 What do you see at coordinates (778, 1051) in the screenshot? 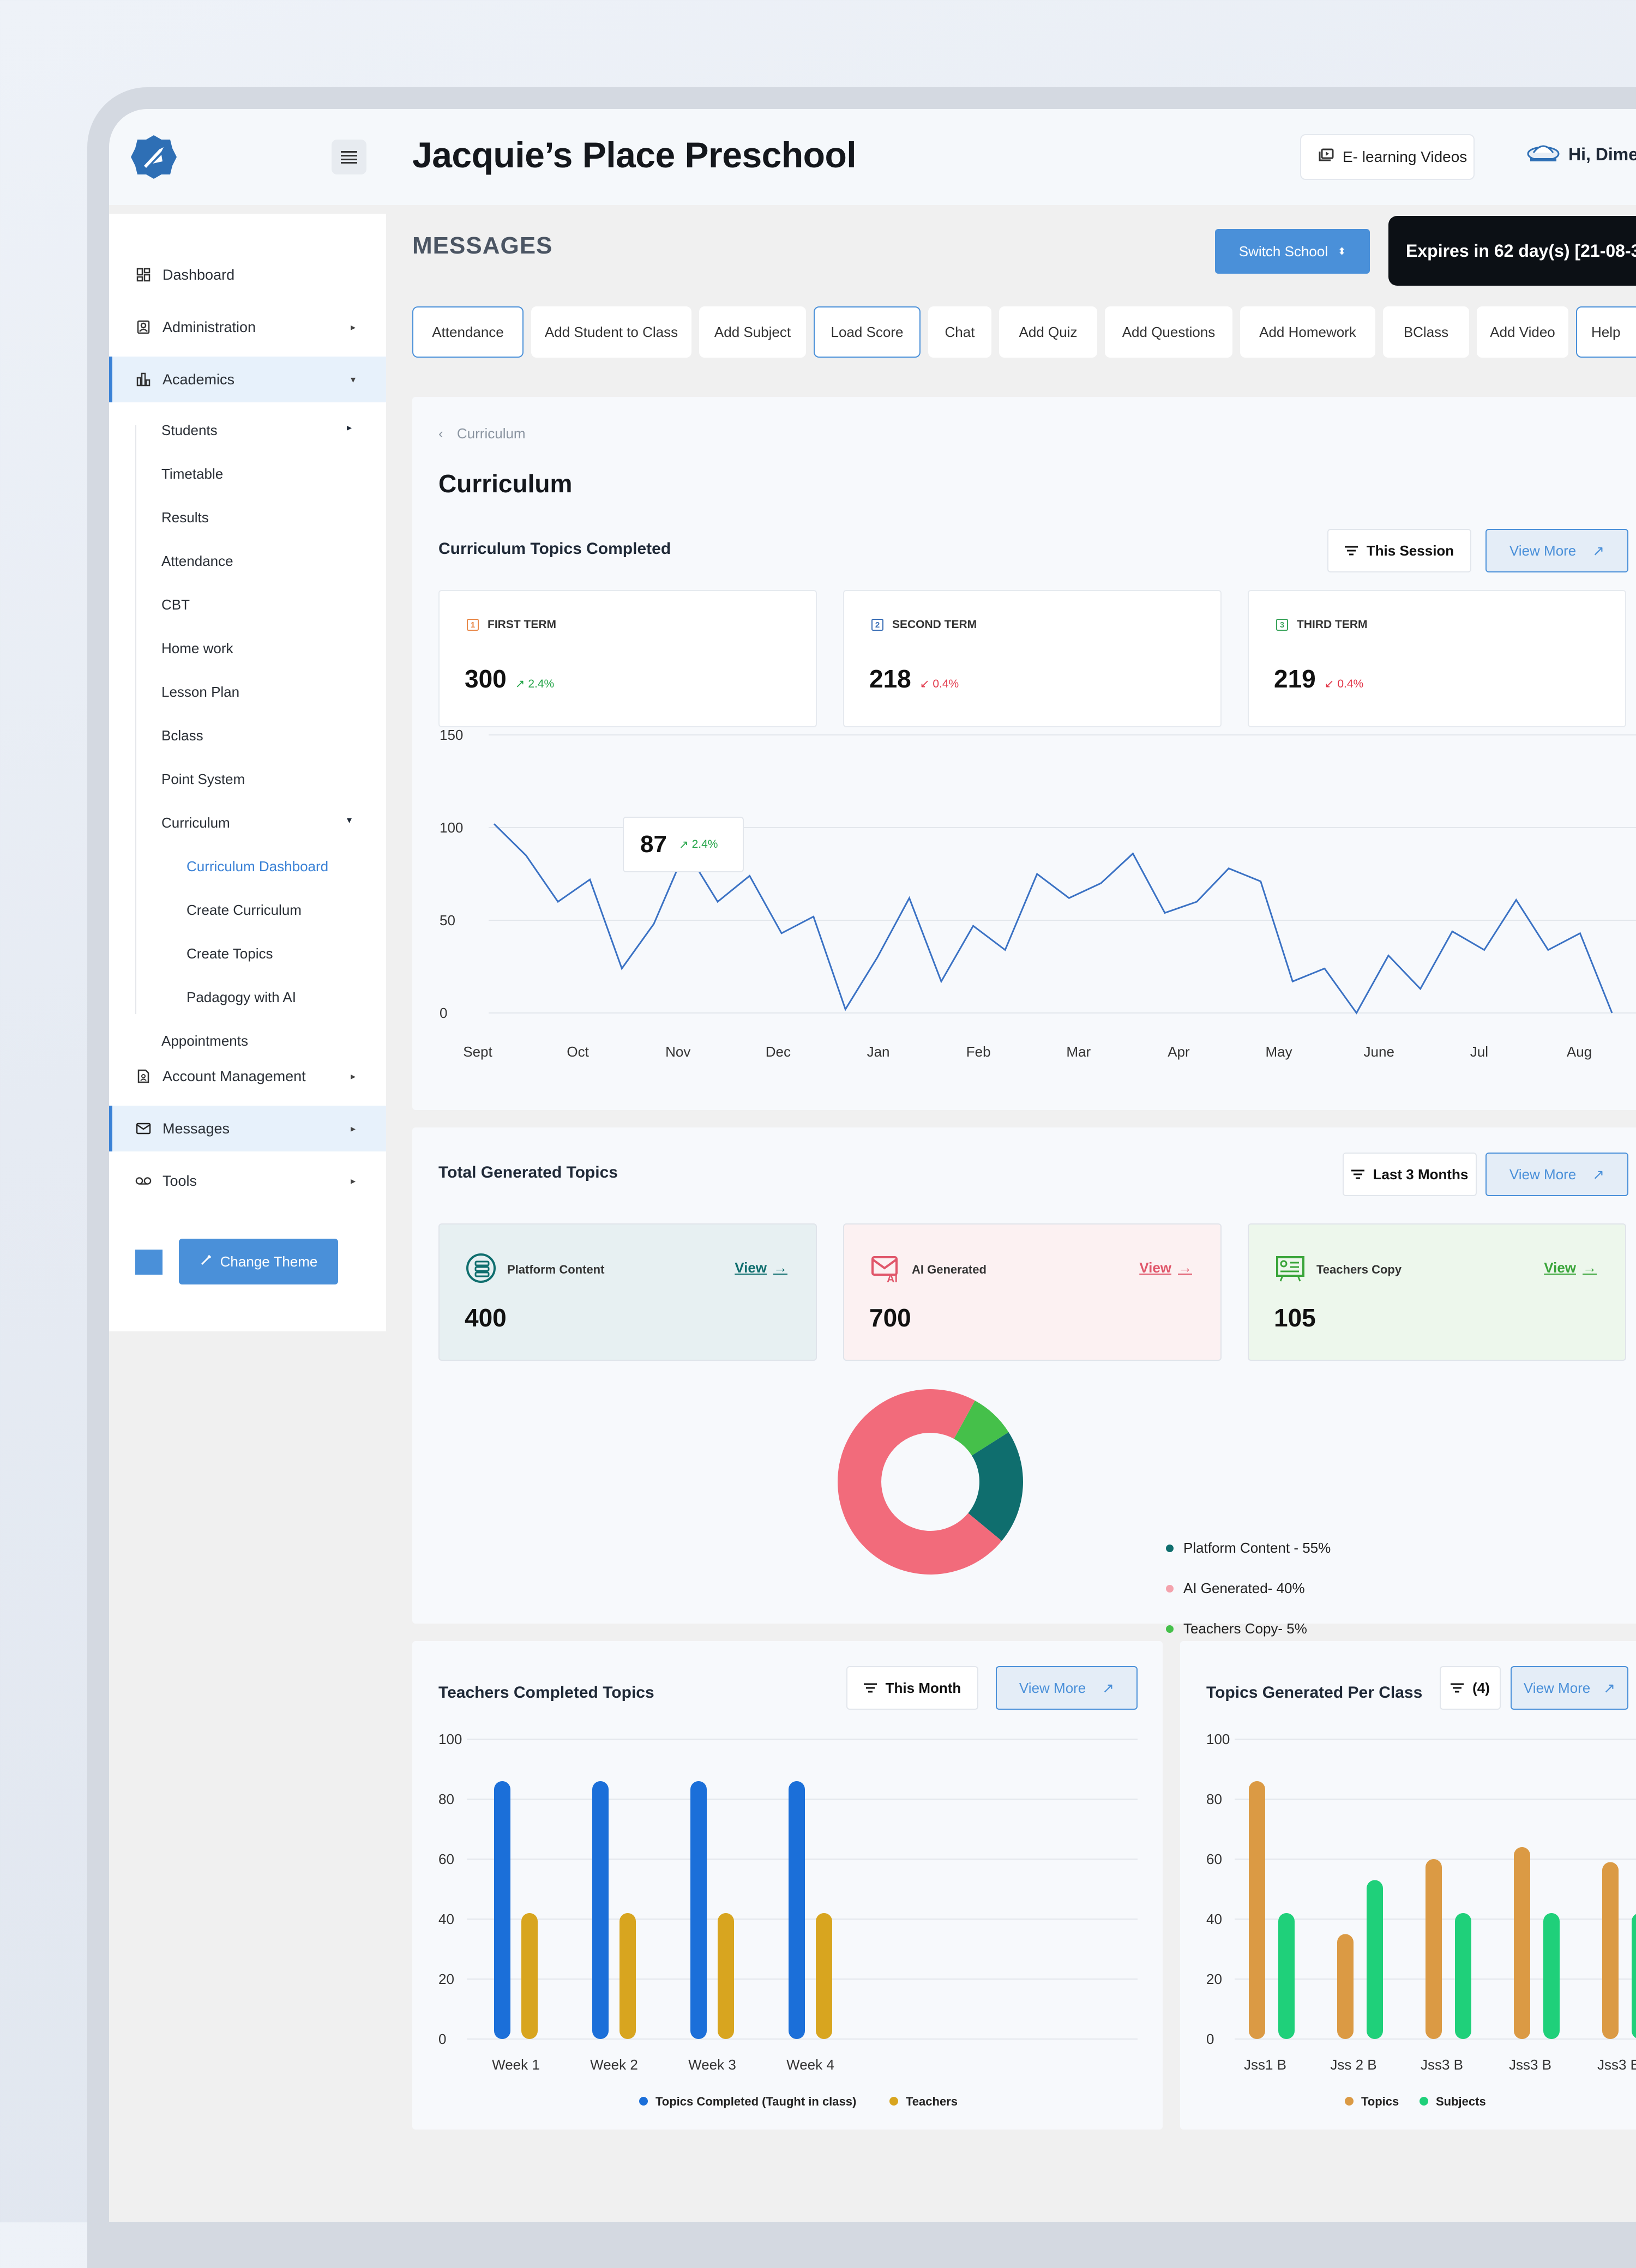
I see `x-tick-label: Dec` at bounding box center [778, 1051].